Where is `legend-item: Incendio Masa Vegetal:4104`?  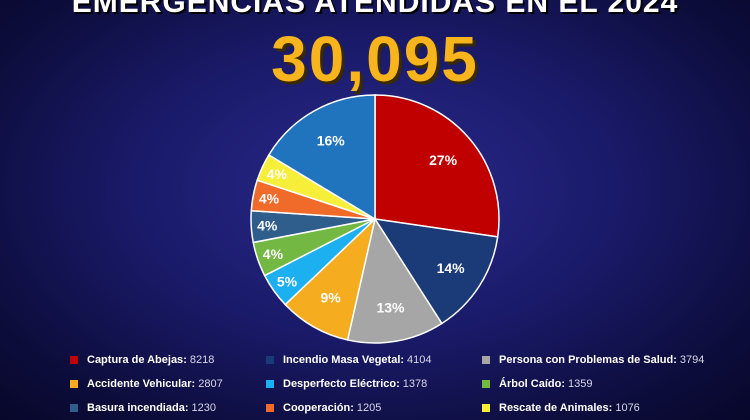
legend-item: Incendio Masa Vegetal:4104 is located at coordinates (374, 360).